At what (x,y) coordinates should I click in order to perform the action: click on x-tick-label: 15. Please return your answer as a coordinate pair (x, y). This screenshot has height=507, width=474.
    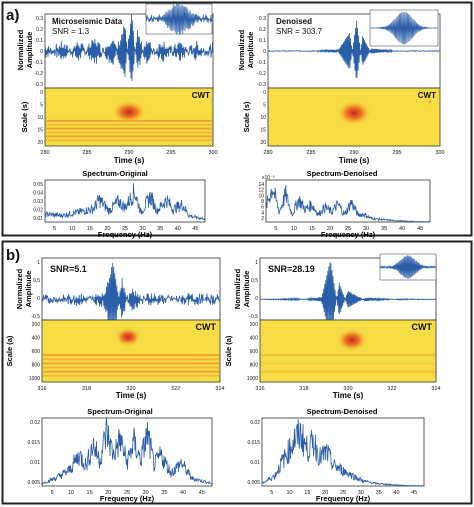
    Looking at the image, I should click on (90, 229).